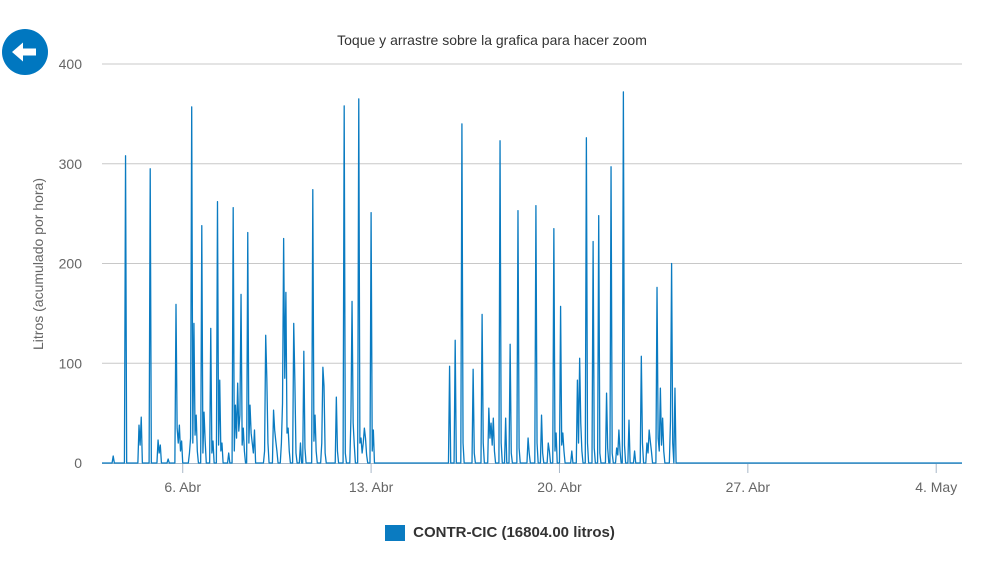 The image size is (1000, 563). I want to click on y-axis-ticks: 0 100 200 300 400, so click(71, 263).